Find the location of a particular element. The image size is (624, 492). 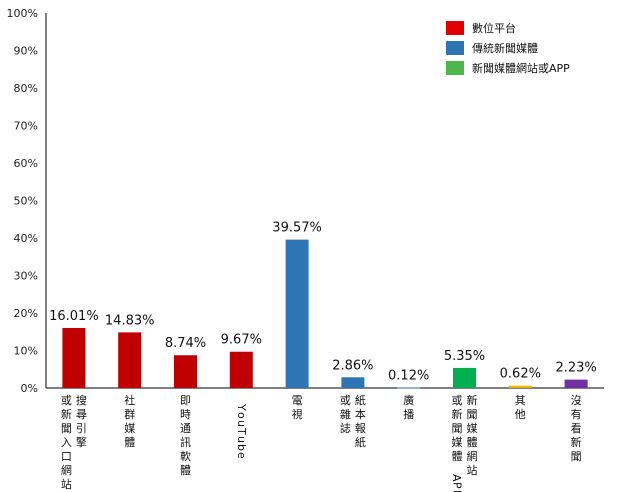

y-tick-label: 20% is located at coordinates (26, 313).